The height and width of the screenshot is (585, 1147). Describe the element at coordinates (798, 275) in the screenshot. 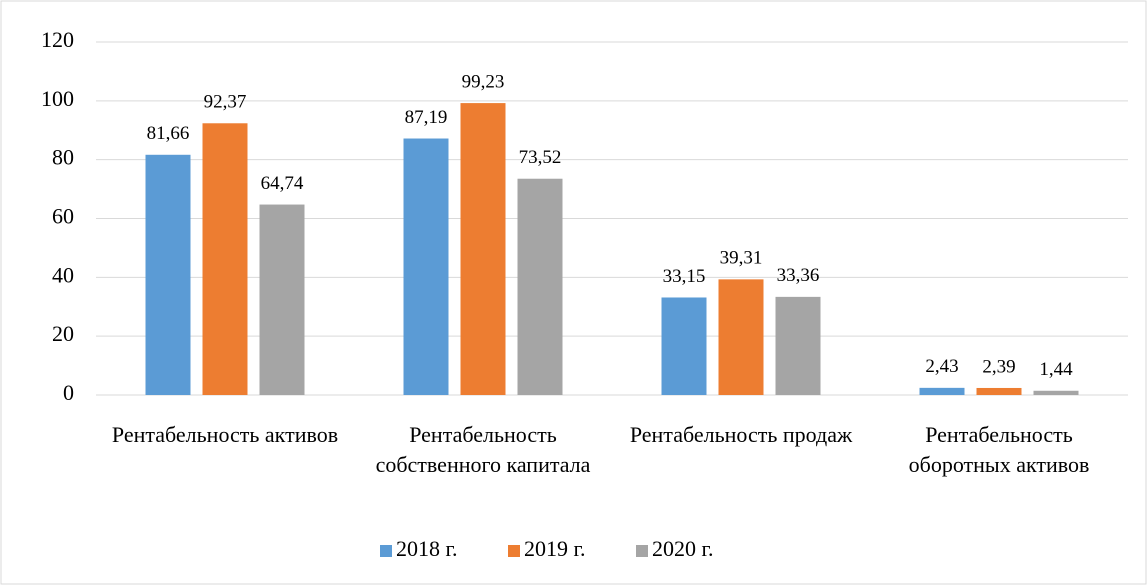

I see `data-label: 33,36` at that location.